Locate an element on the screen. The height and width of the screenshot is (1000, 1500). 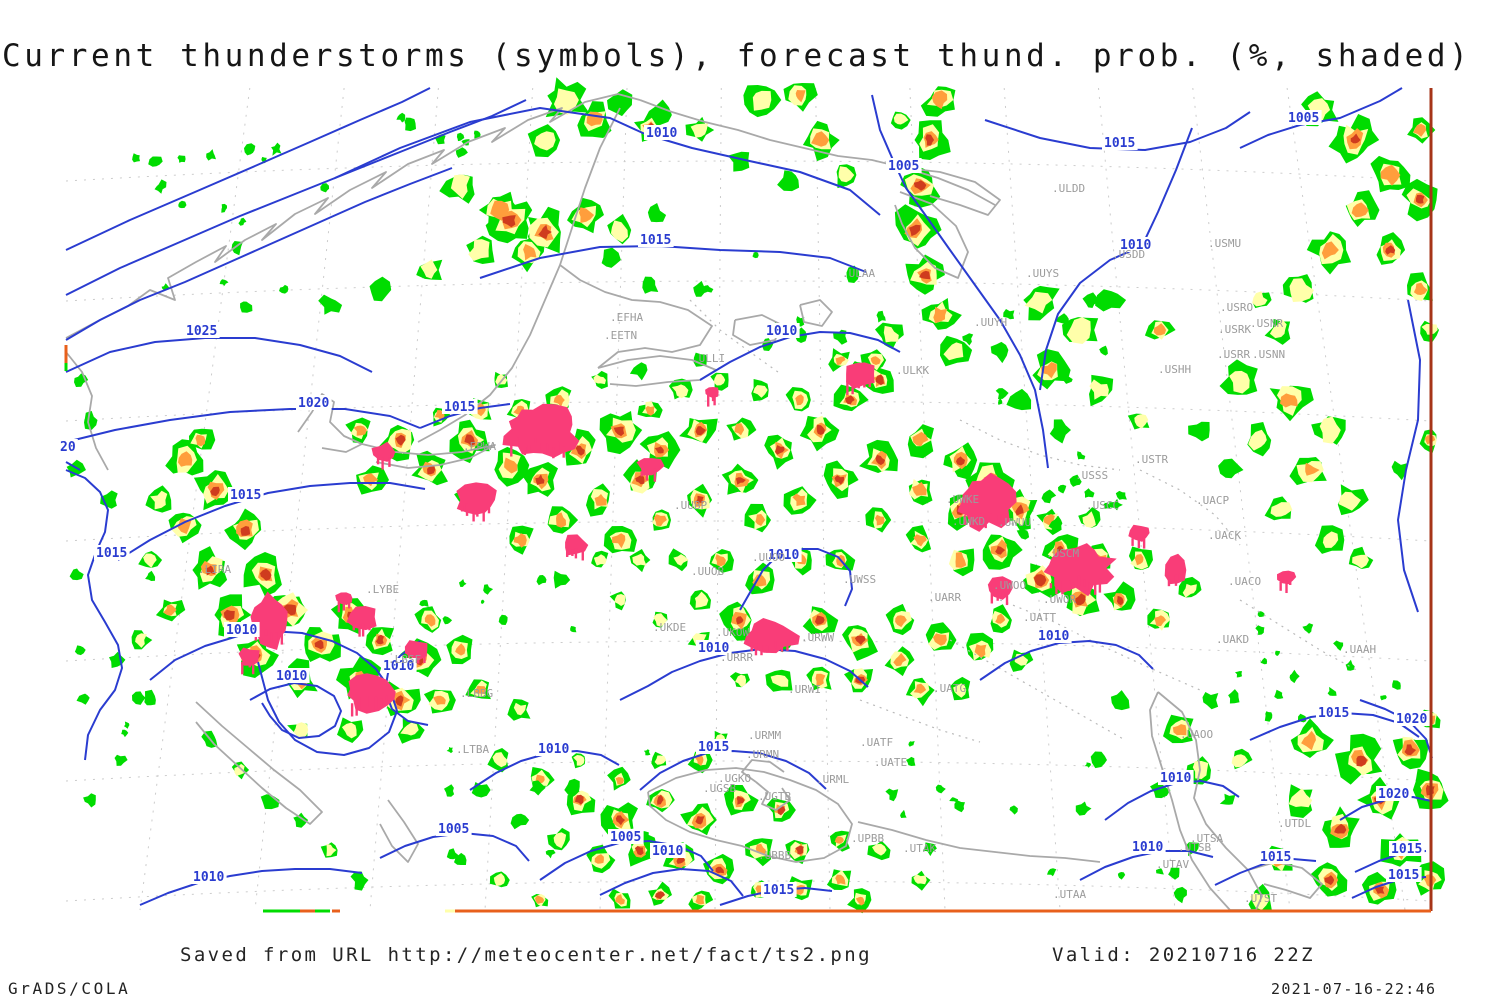
station-code-label: .URML is located at coordinates (832, 779).